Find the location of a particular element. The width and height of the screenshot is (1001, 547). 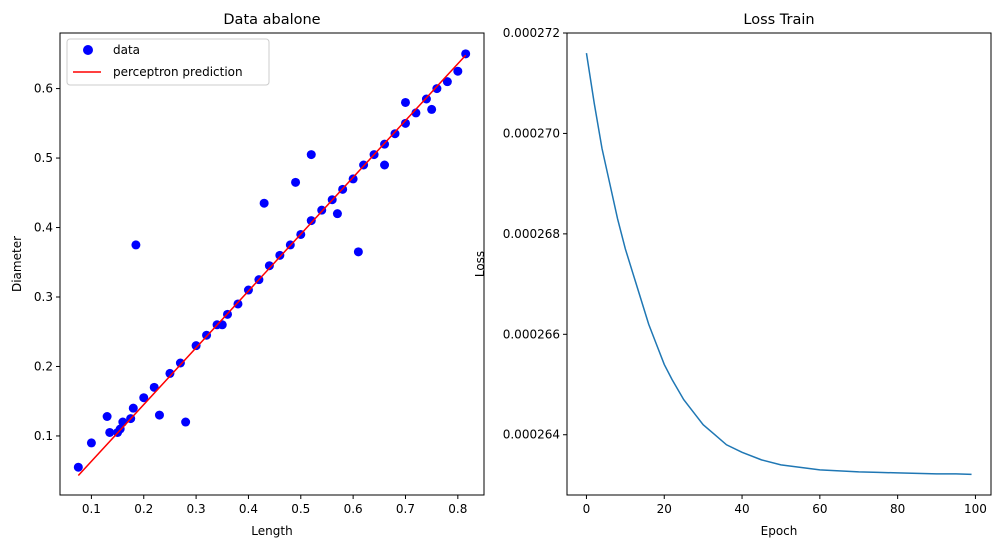

legend-label-data: data is located at coordinates (126, 50).